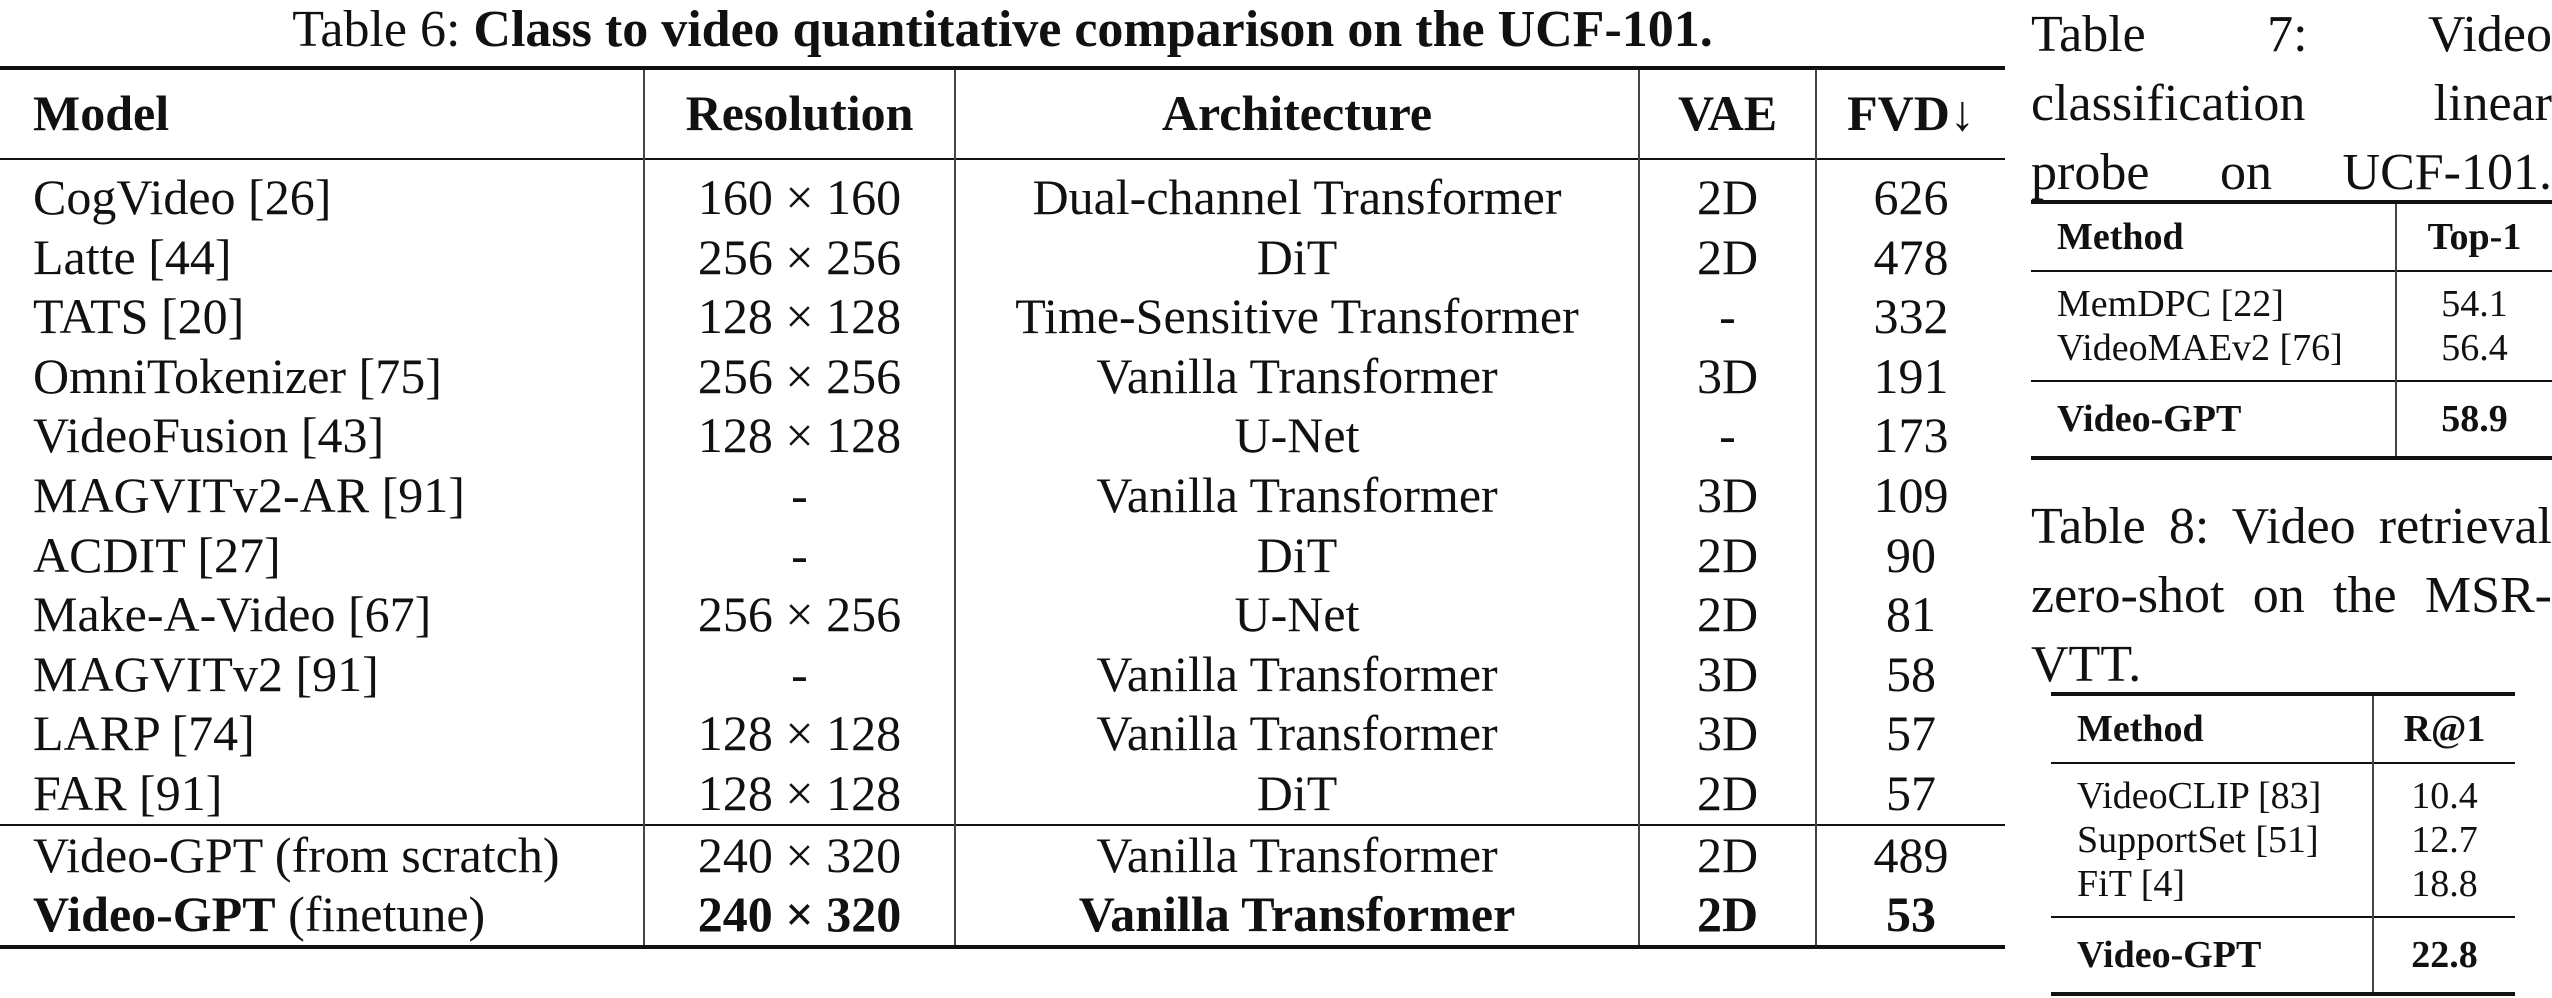  I want to click on cell: 12.7, so click(2444, 840).